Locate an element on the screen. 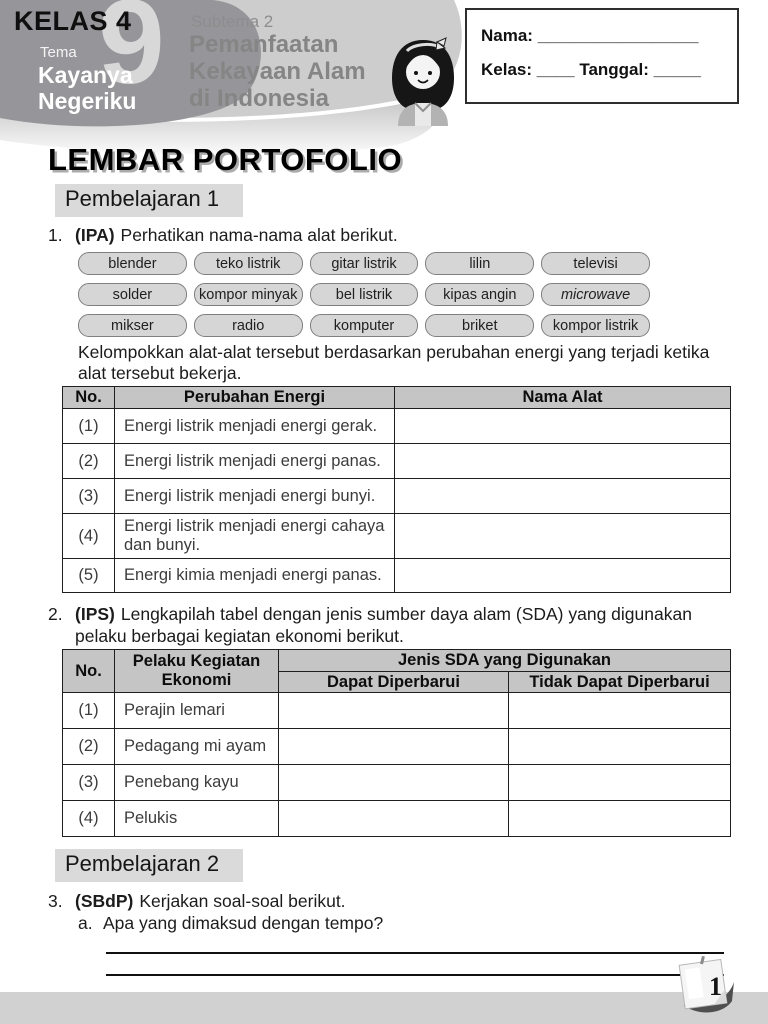 The image size is (768, 1024). banner-shapes is located at coordinates (231, 77).